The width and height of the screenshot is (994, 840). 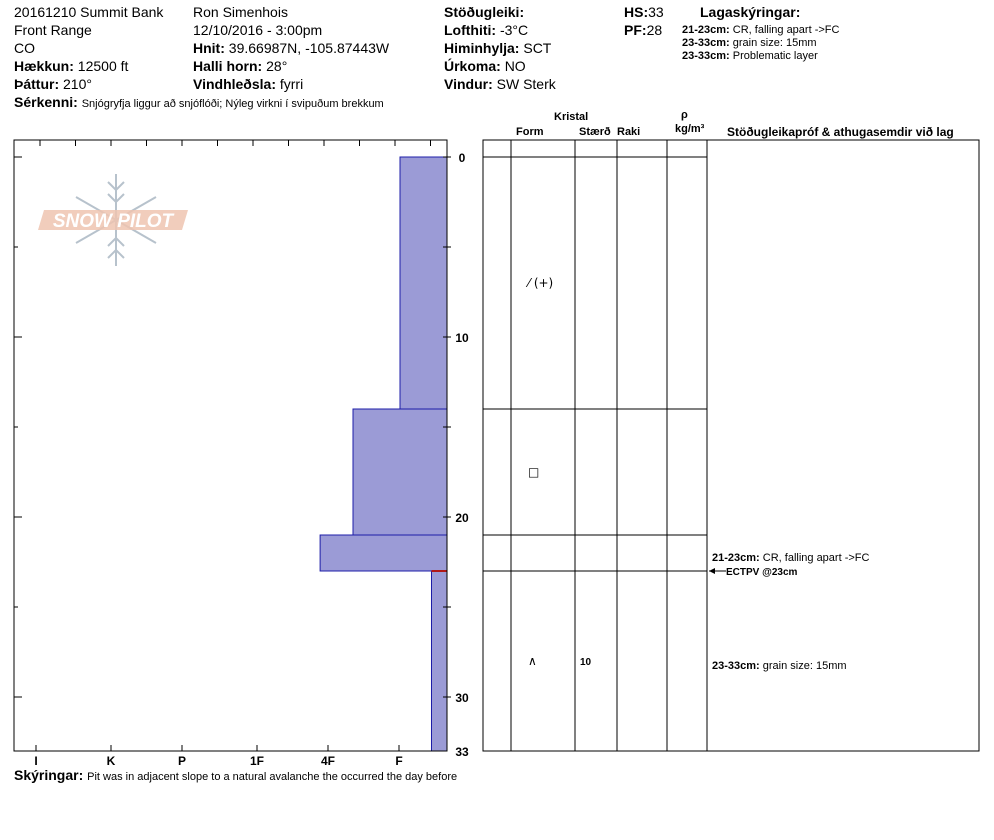 What do you see at coordinates (530, 132) in the screenshot?
I see `header-form: Form` at bounding box center [530, 132].